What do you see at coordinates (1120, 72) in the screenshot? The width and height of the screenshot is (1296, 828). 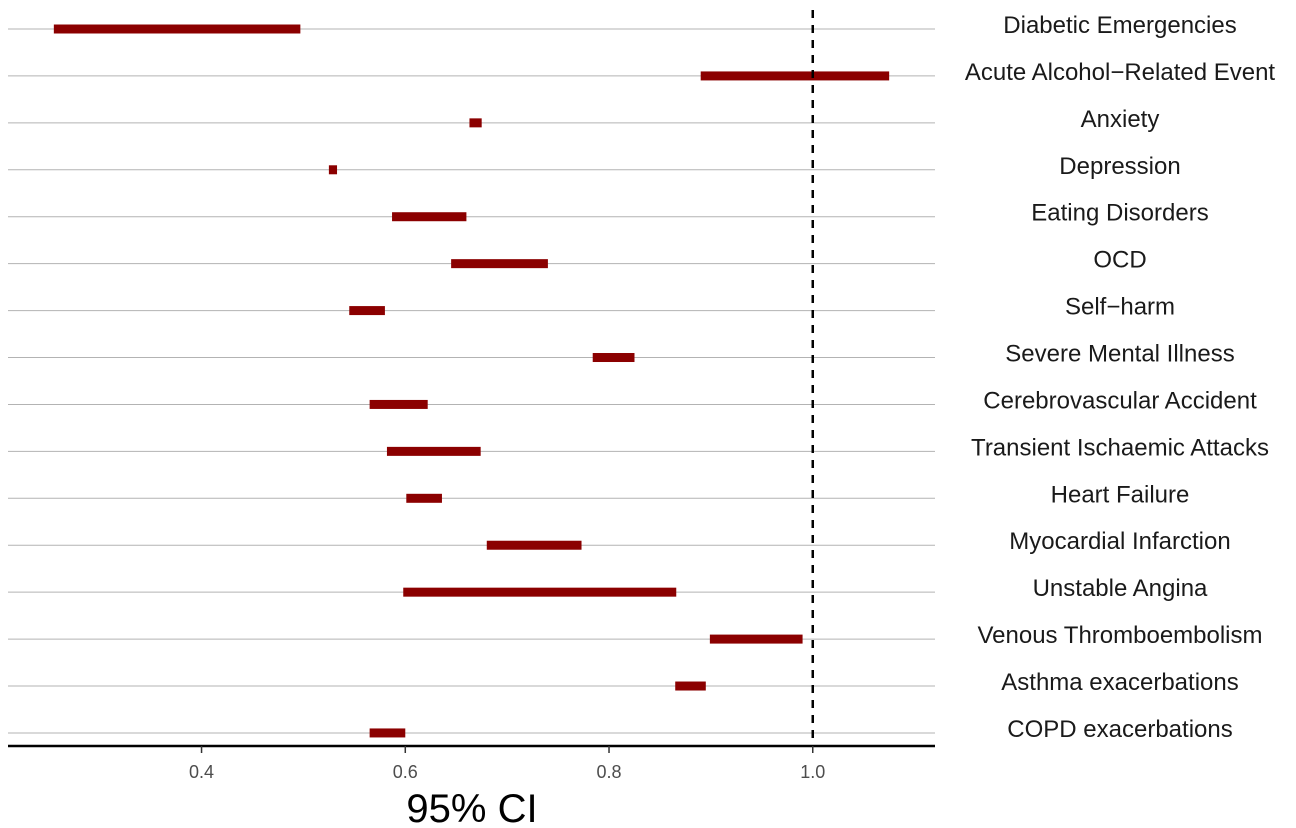 I see `category-label: Acute Alcohol−Related Event` at bounding box center [1120, 72].